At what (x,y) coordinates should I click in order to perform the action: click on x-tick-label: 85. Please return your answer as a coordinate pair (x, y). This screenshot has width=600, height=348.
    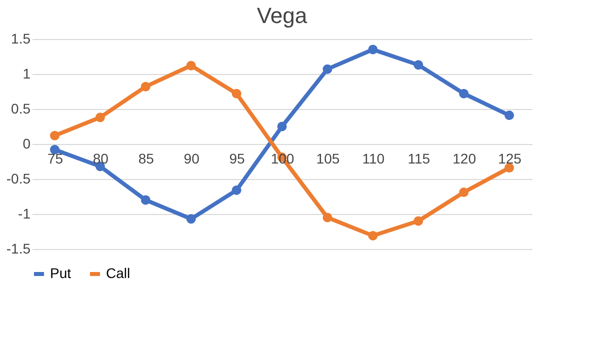
    Looking at the image, I should click on (146, 158).